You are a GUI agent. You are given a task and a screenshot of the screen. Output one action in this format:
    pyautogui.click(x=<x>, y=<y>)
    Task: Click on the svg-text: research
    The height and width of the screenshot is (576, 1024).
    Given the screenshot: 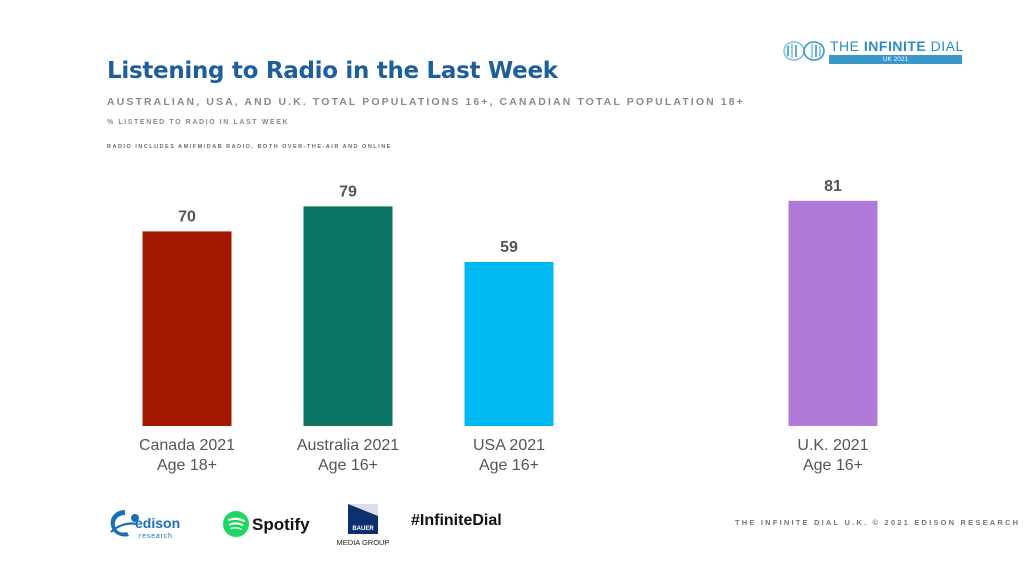 What is the action you would take?
    pyautogui.click(x=156, y=536)
    